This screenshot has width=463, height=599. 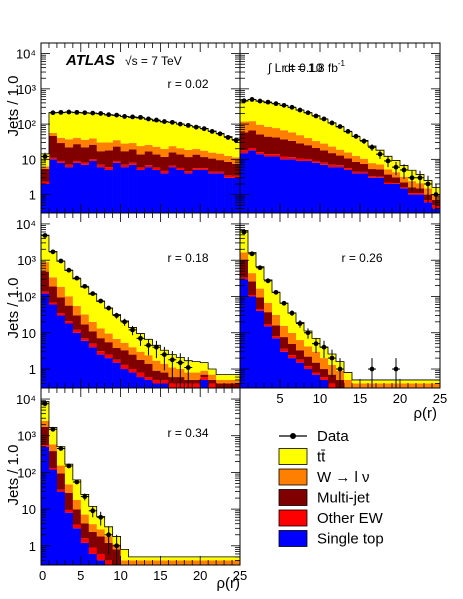 I want to click on panel-plot-area, so click(x=340, y=155).